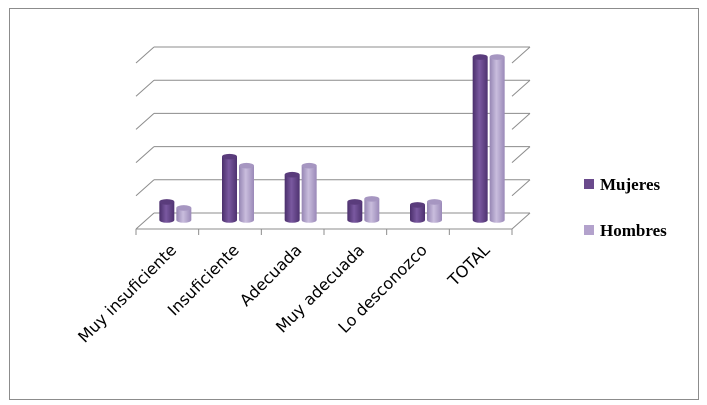 Image resolution: width=707 pixels, height=405 pixels. What do you see at coordinates (468, 265) in the screenshot?
I see `x-tick-label: TOTAL` at bounding box center [468, 265].